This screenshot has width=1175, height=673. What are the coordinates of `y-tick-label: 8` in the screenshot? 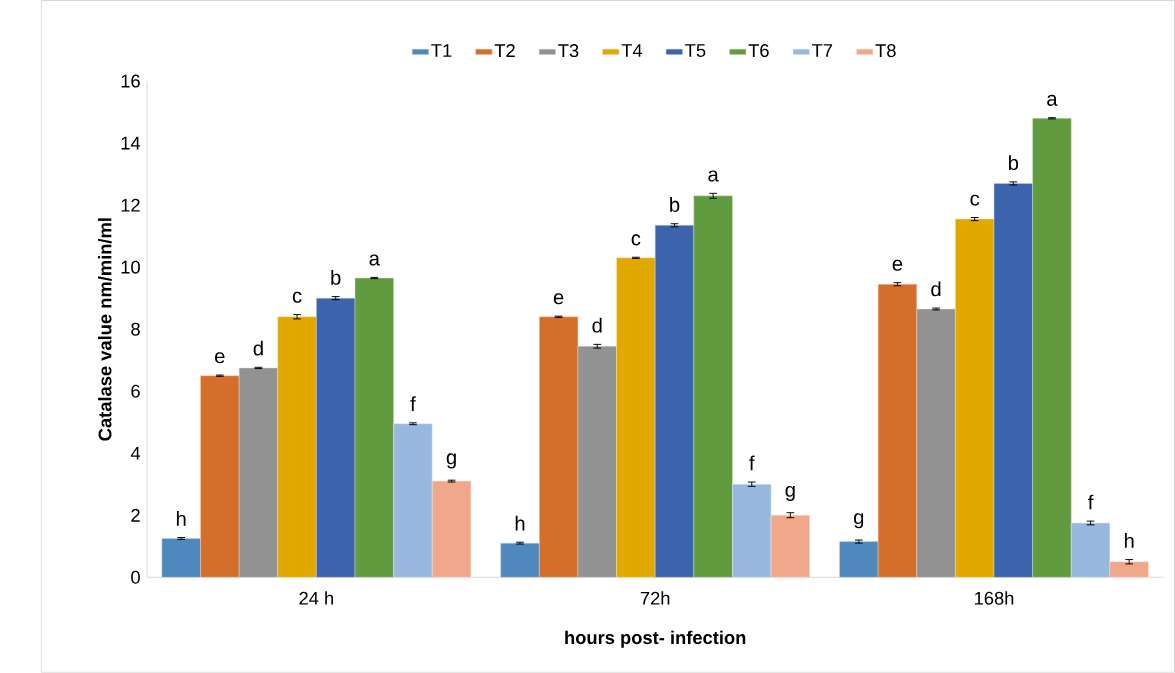 It's located at (135, 329).